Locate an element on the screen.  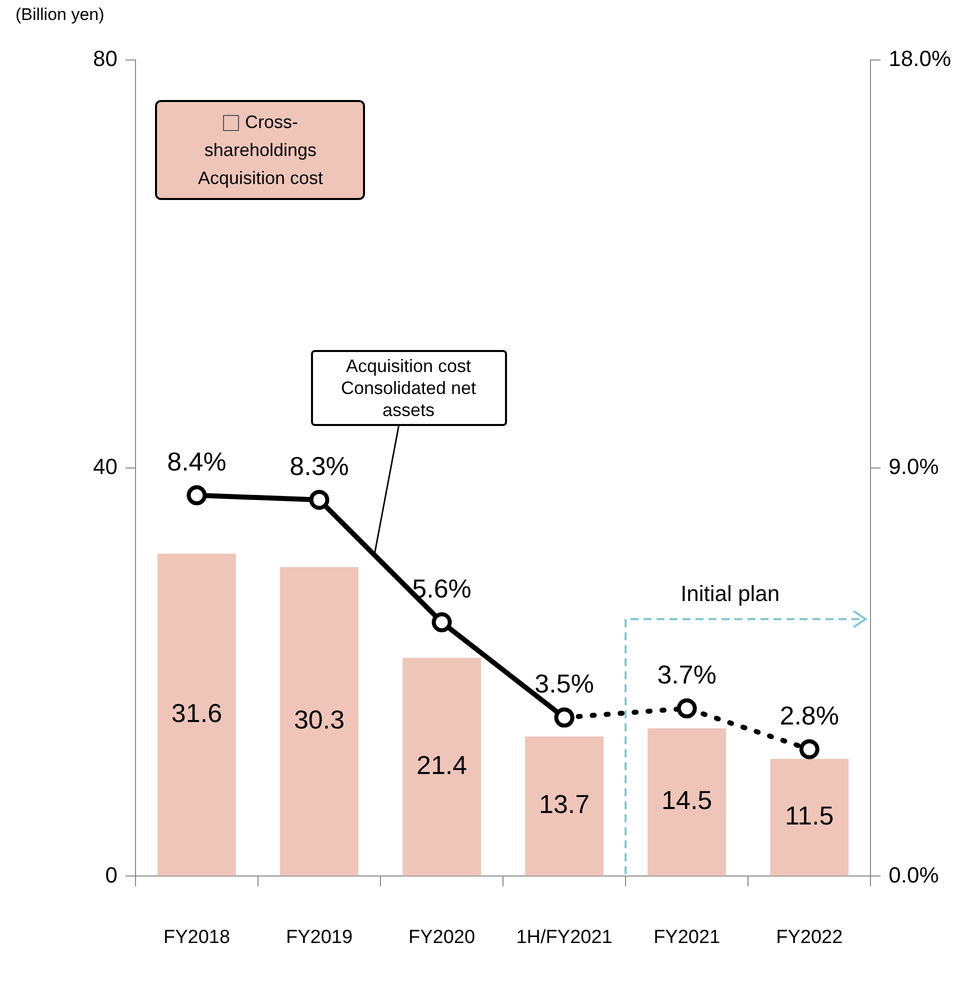
x-tick-label: FY2021 is located at coordinates (687, 937).